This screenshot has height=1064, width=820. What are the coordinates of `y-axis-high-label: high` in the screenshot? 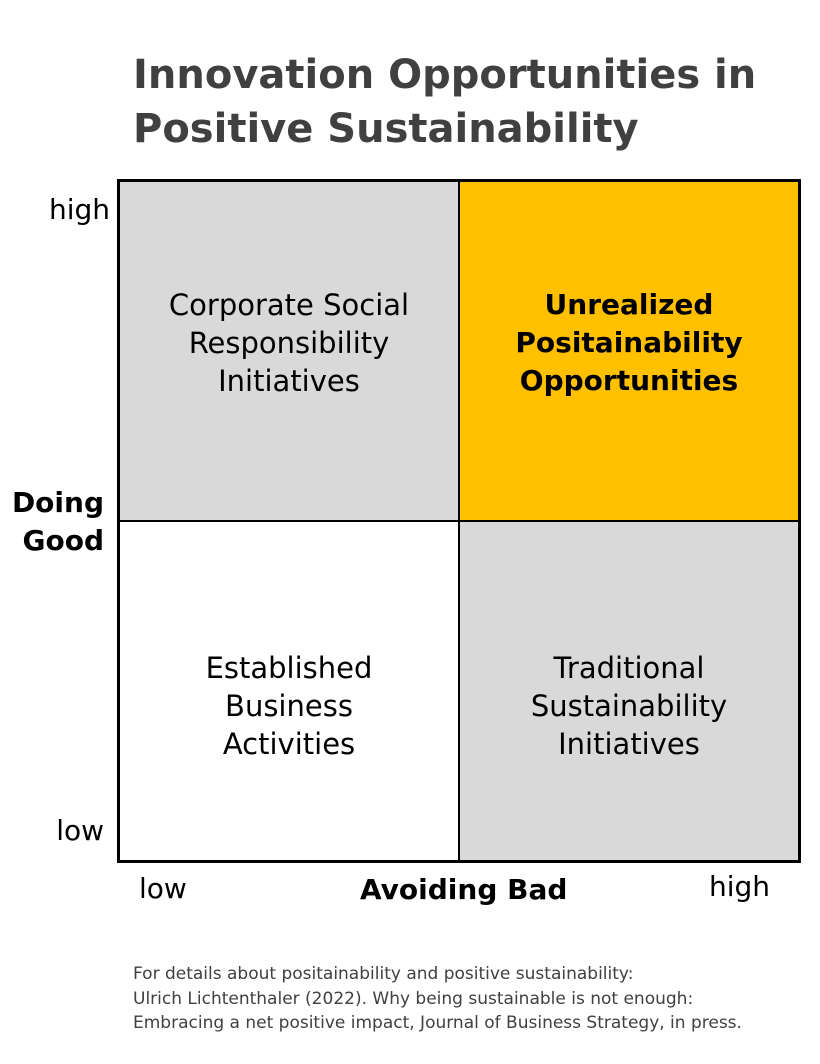 It's located at (79, 209).